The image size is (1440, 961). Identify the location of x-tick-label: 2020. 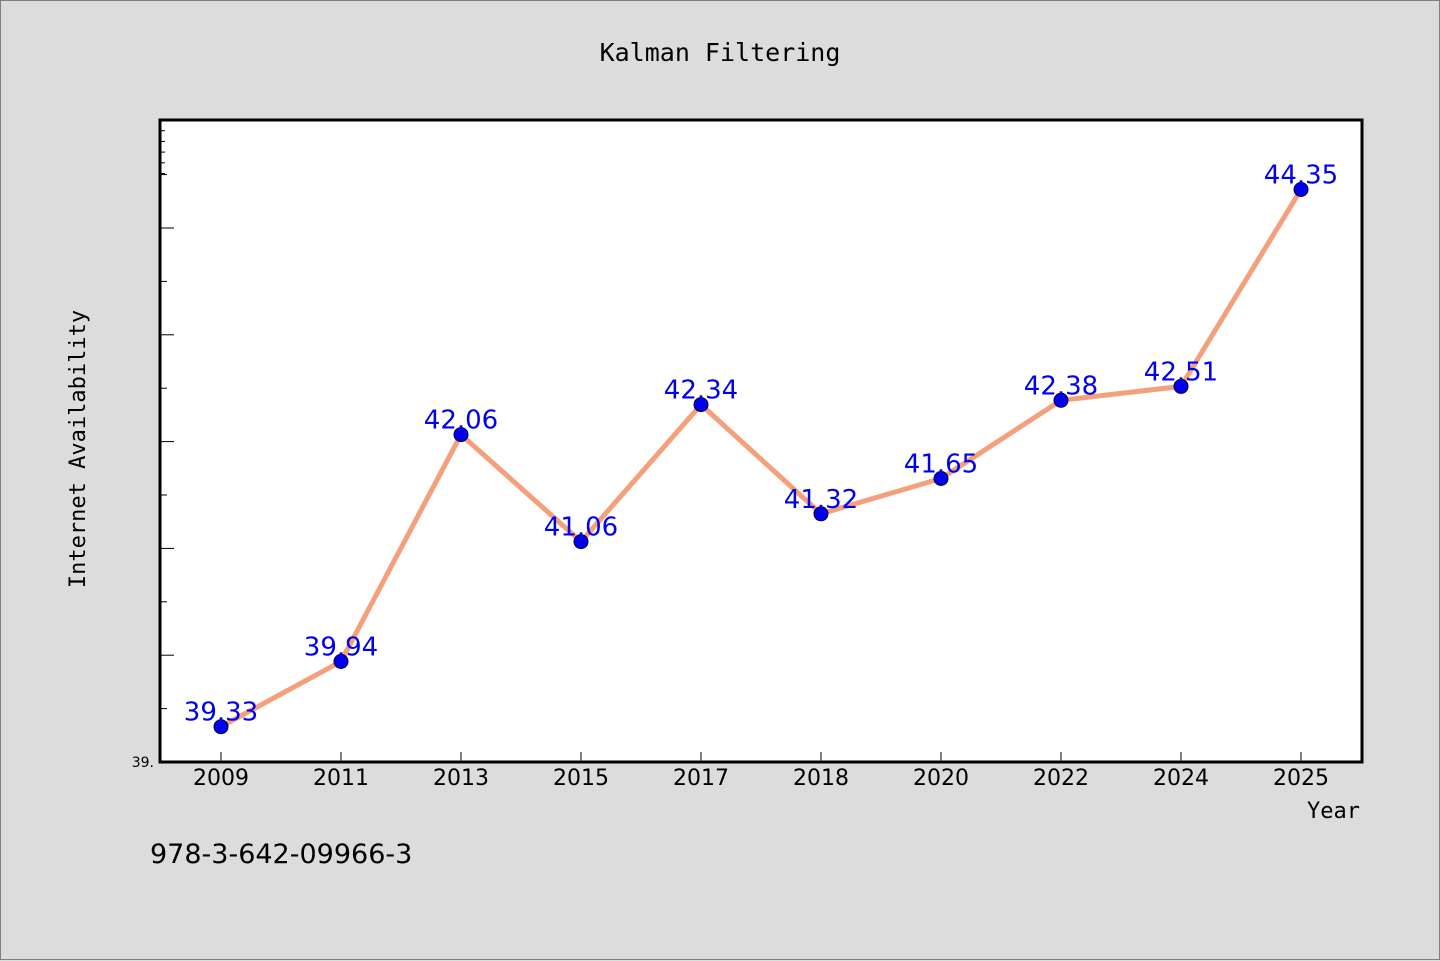
(941, 778).